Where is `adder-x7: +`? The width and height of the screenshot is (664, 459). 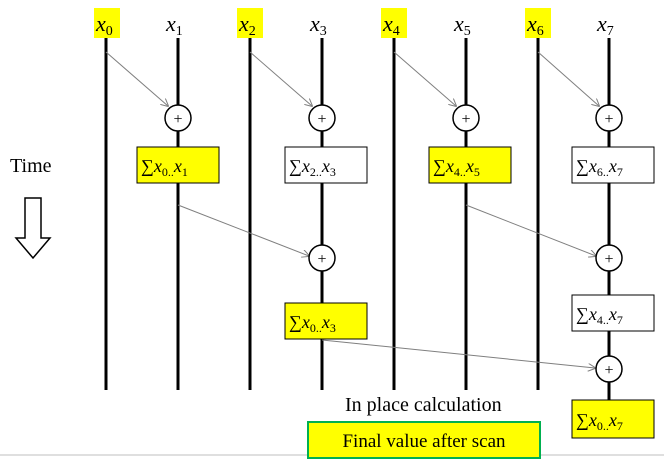 adder-x7: + is located at coordinates (609, 118).